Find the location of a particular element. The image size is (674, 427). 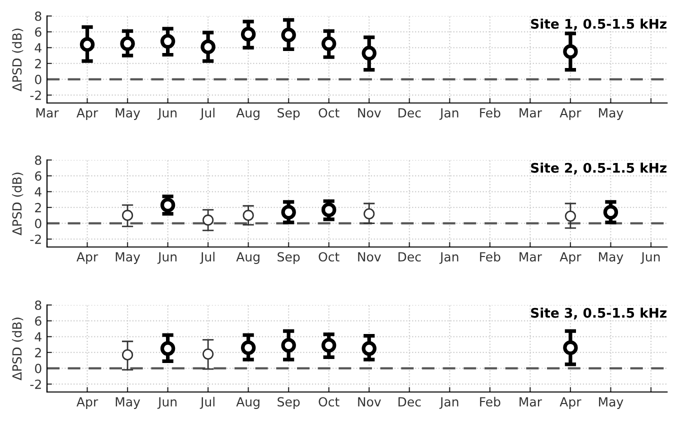

chart-title: Site 1, 0.5-1.5 kHz is located at coordinates (598, 24).